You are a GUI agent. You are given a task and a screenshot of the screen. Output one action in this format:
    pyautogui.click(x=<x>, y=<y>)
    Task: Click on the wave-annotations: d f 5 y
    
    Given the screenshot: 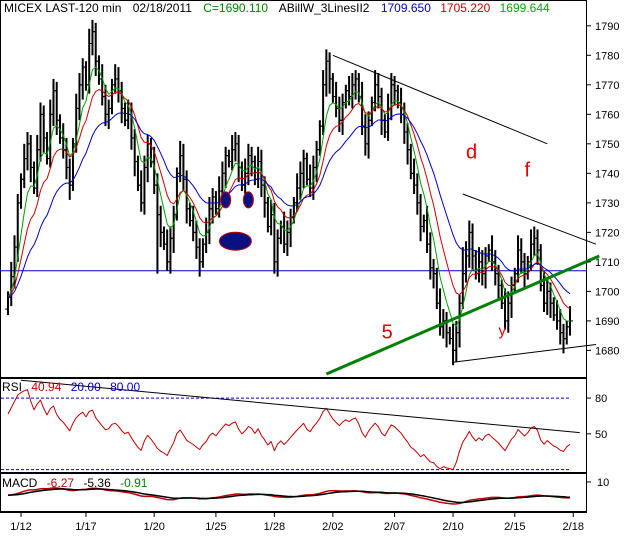 What is the action you would take?
    pyautogui.click(x=456, y=243)
    